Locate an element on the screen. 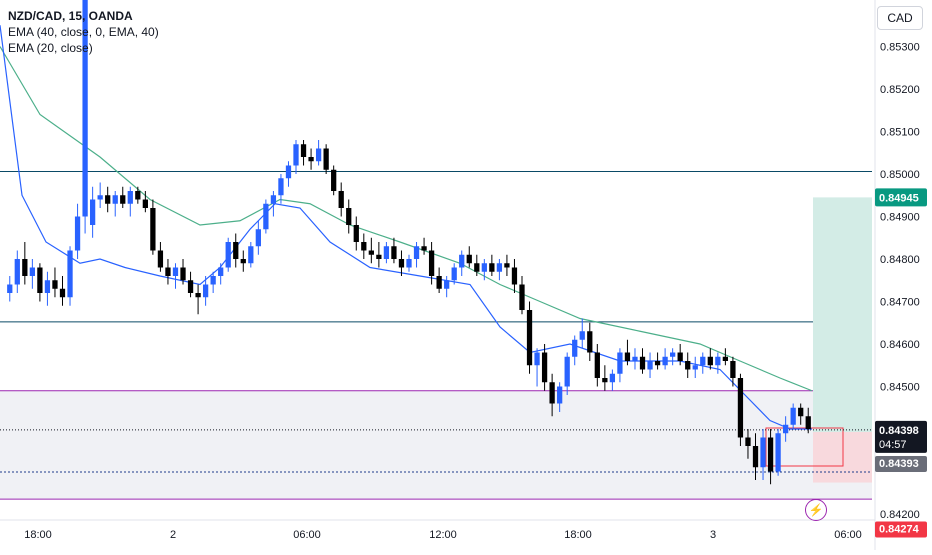 This screenshot has height=555, width=932. legend-ema20: EMA (20, close) is located at coordinates (50, 48).